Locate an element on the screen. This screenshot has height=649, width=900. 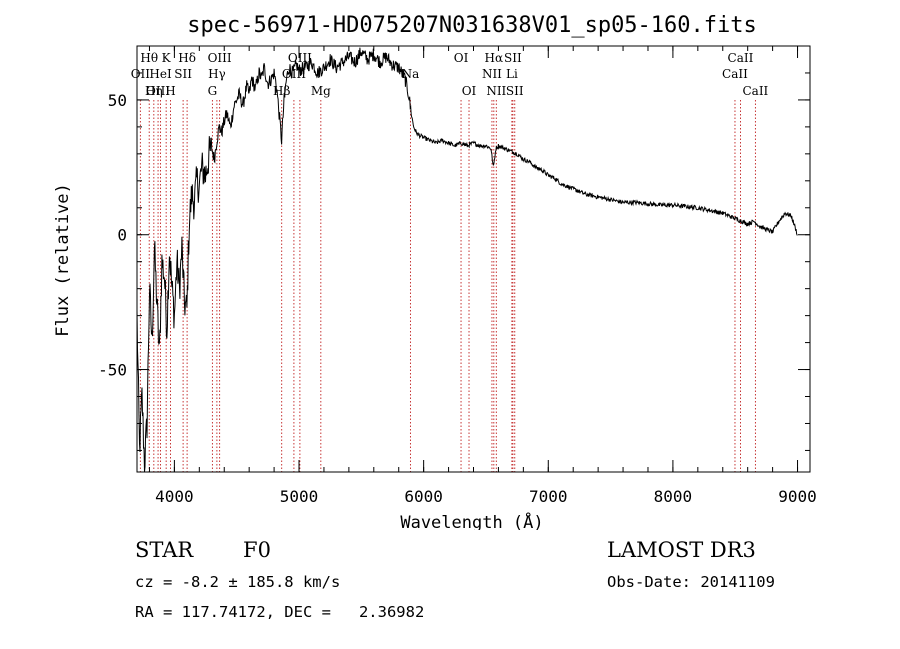
y-tick-label: 50 is located at coordinates (117, 100).